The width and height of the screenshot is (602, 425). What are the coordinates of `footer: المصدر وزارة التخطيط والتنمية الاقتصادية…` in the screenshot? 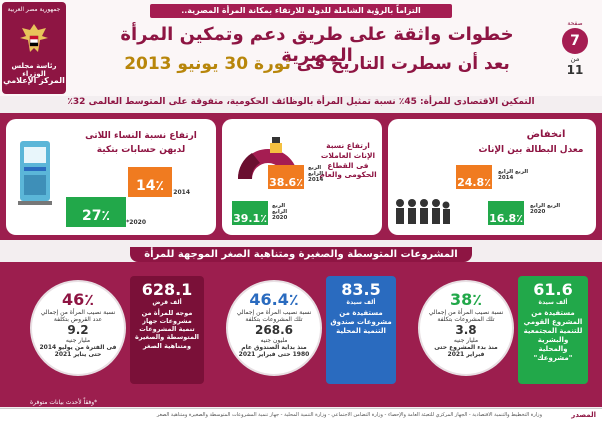 It's located at (301, 416).